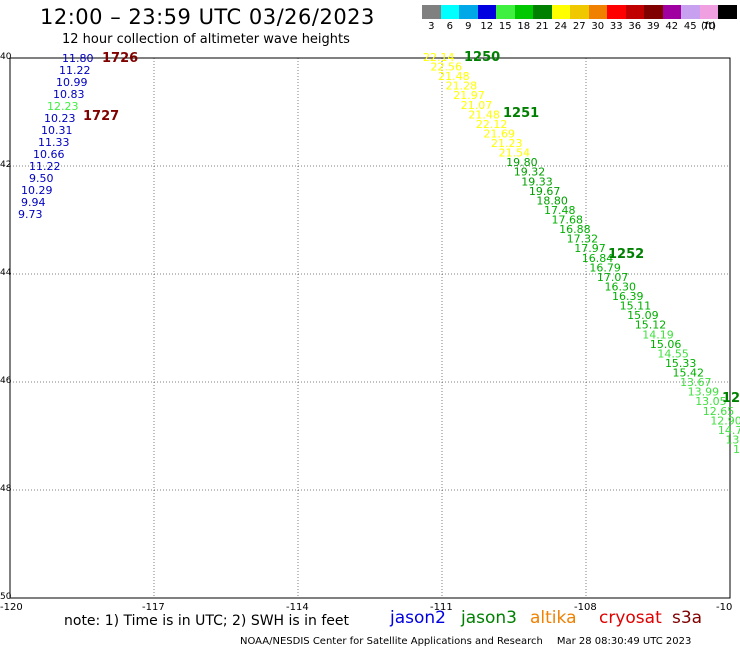 The height and width of the screenshot is (650, 740). What do you see at coordinates (101, 116) in the screenshot?
I see `pass-number-label: 1727` at bounding box center [101, 116].